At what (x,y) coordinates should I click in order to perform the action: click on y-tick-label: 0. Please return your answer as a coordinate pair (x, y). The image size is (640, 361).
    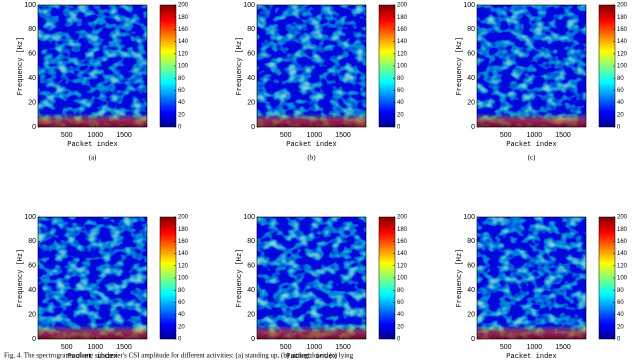
    Looking at the image, I should click on (473, 339).